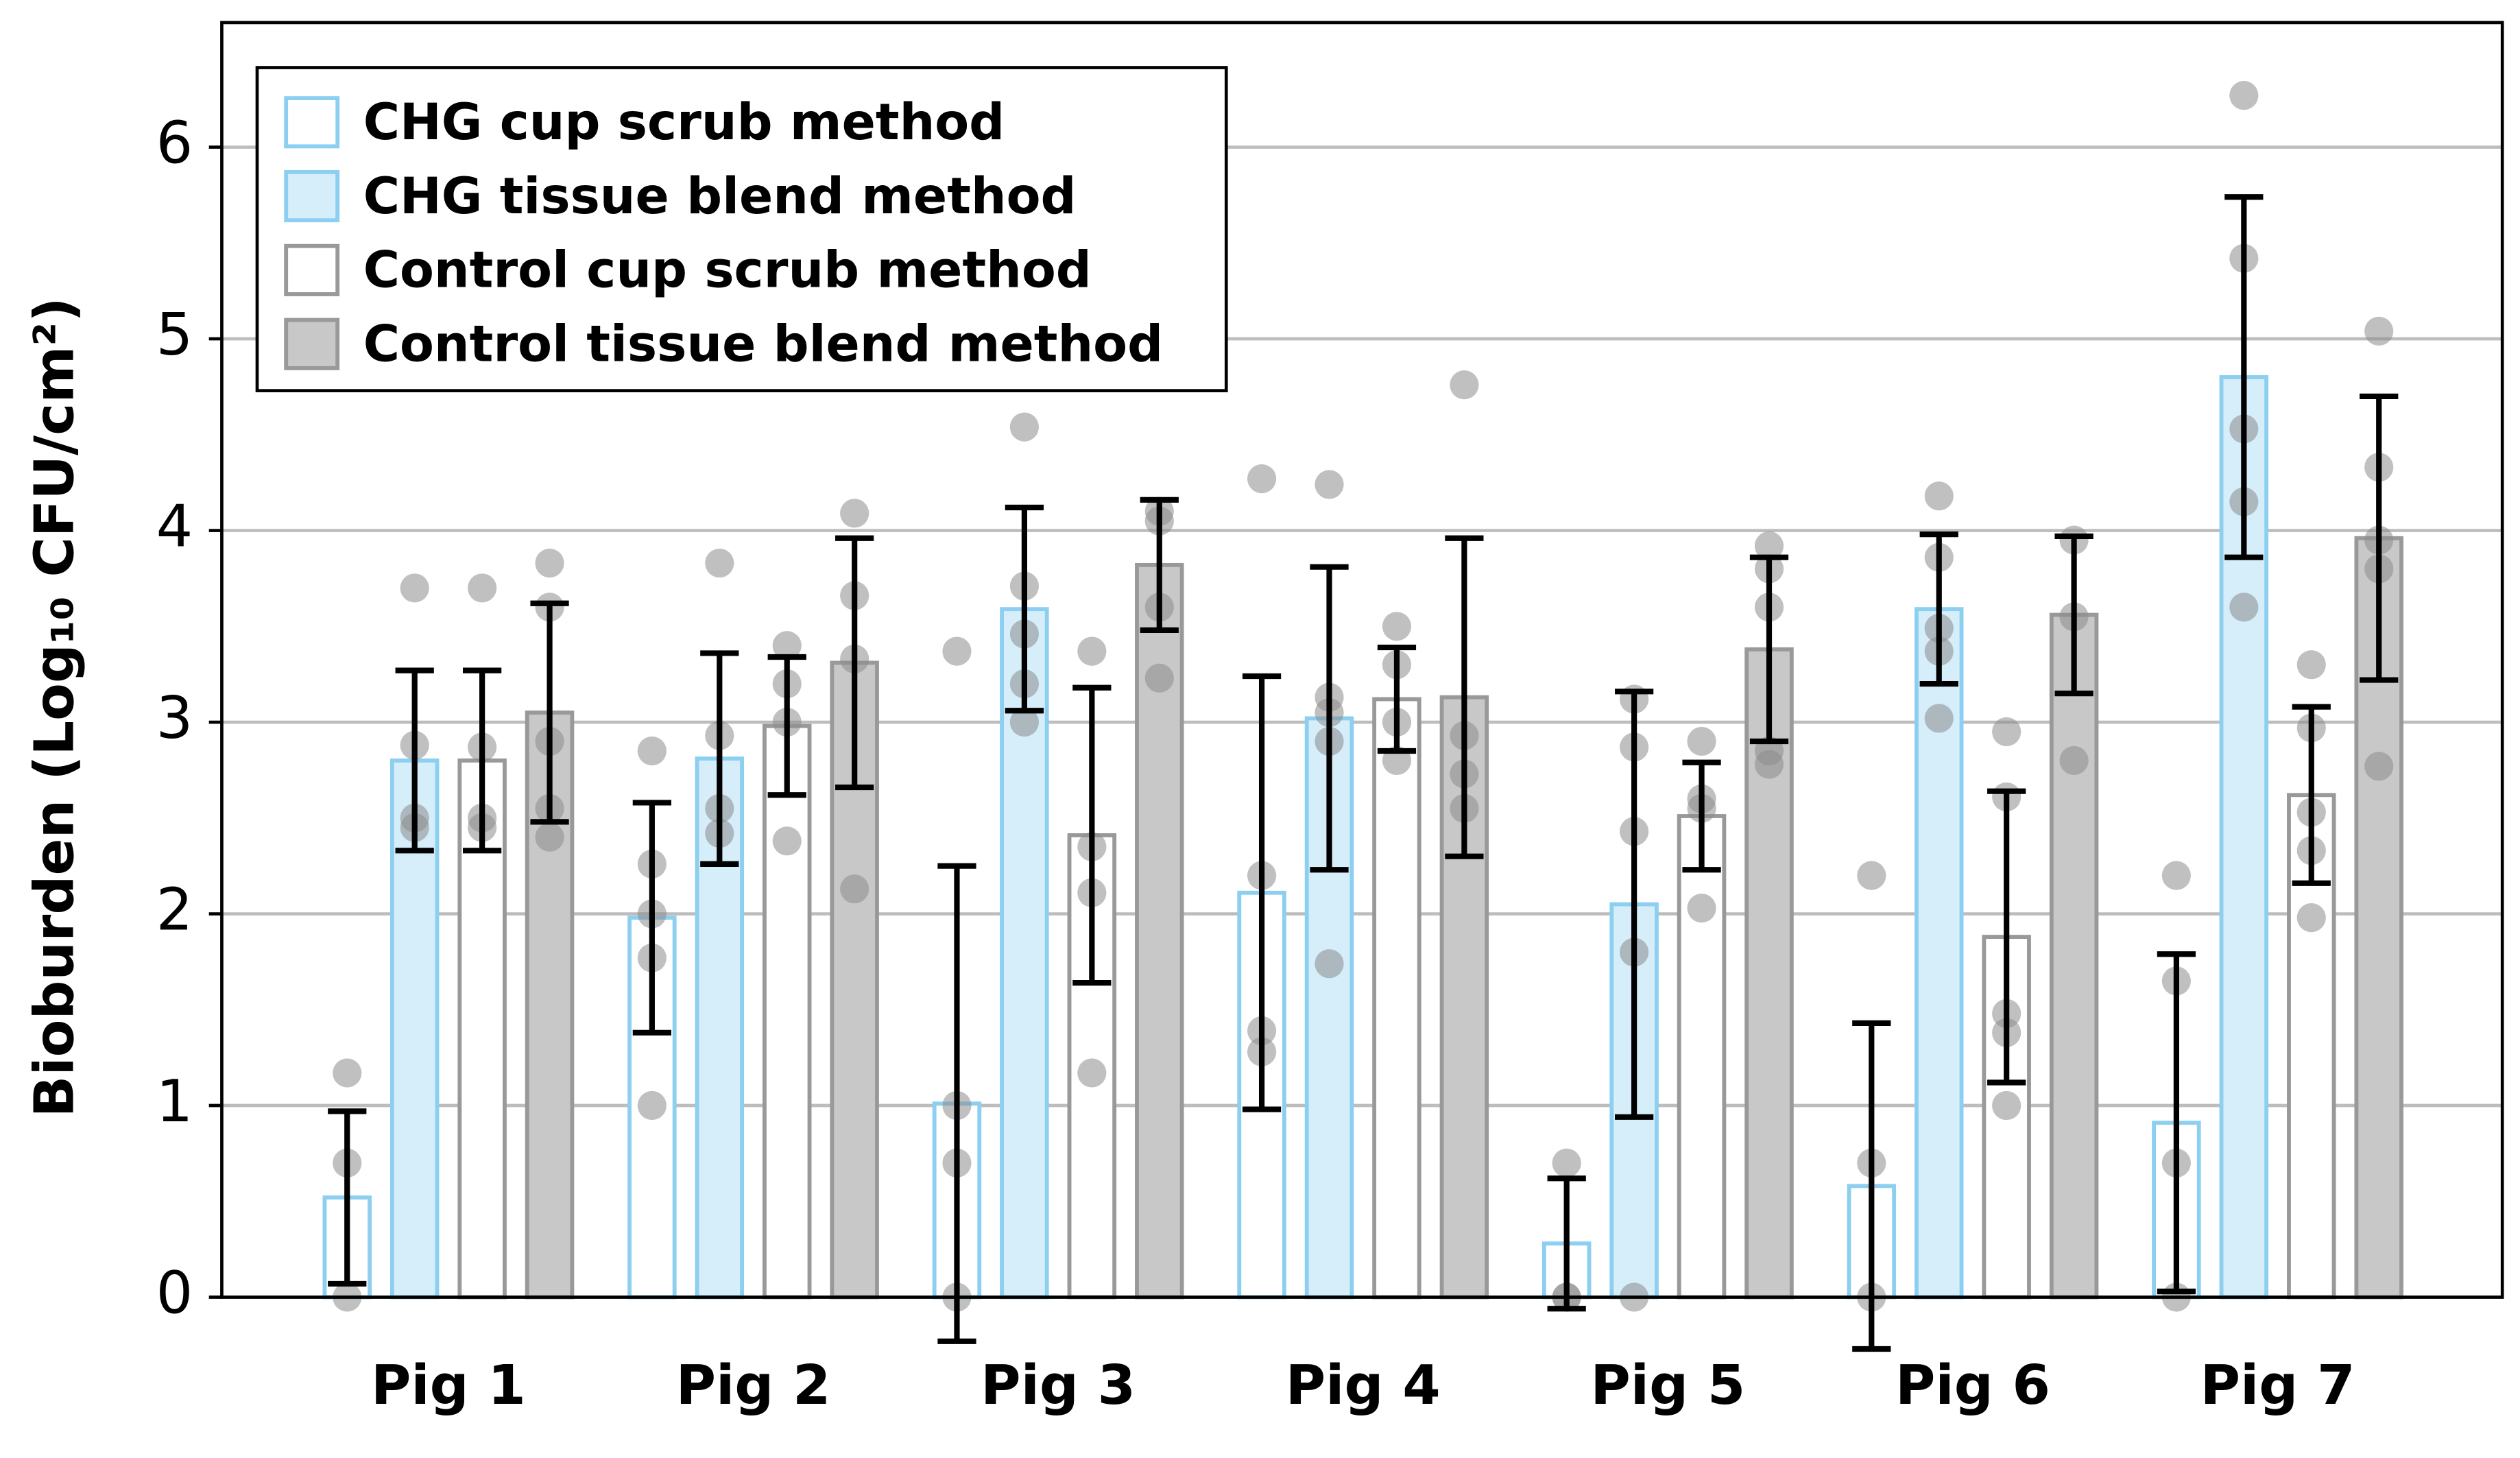 The height and width of the screenshot is (1458, 2520). I want to click on y-axis-label: Bioburden (Log₁₀ CFU/cm²), so click(54, 707).